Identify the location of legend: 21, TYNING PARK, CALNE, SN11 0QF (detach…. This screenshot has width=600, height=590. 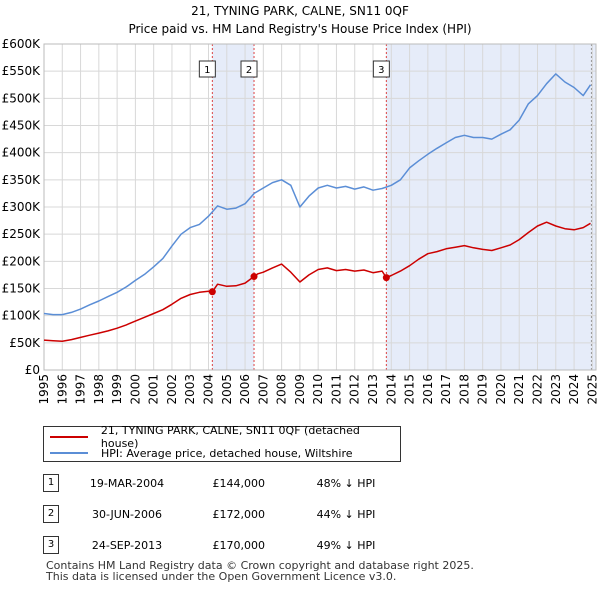
(222, 443).